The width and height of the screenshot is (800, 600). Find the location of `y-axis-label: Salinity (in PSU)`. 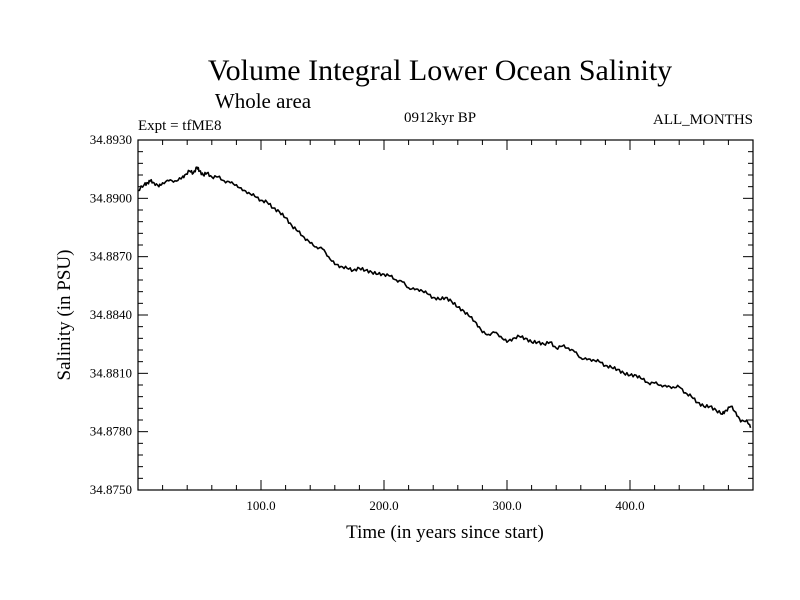

y-axis-label: Salinity (in PSU) is located at coordinates (64, 315).